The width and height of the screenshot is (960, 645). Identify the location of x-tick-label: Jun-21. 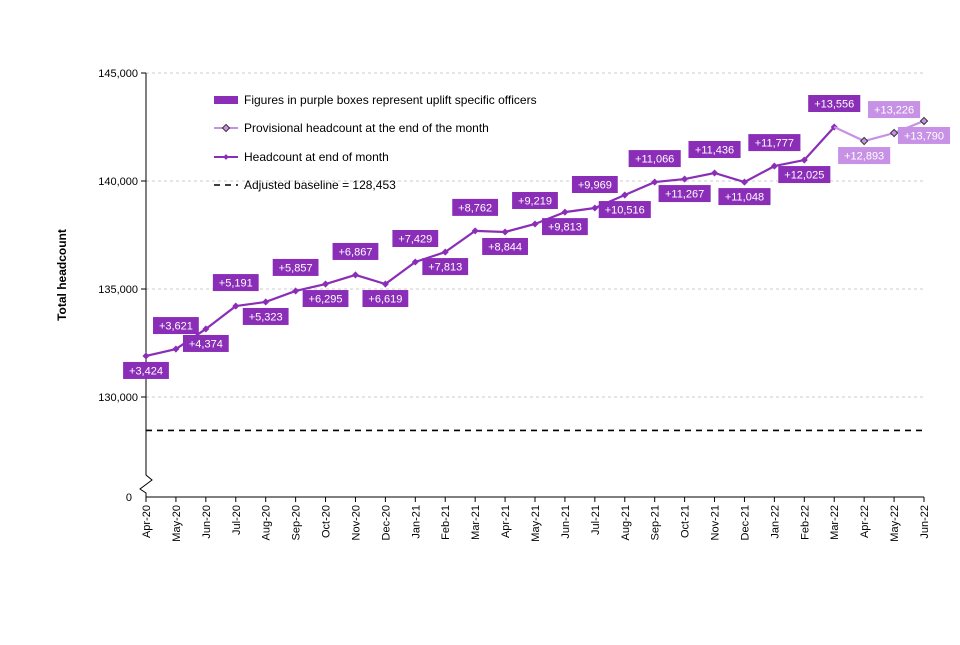
(566, 522).